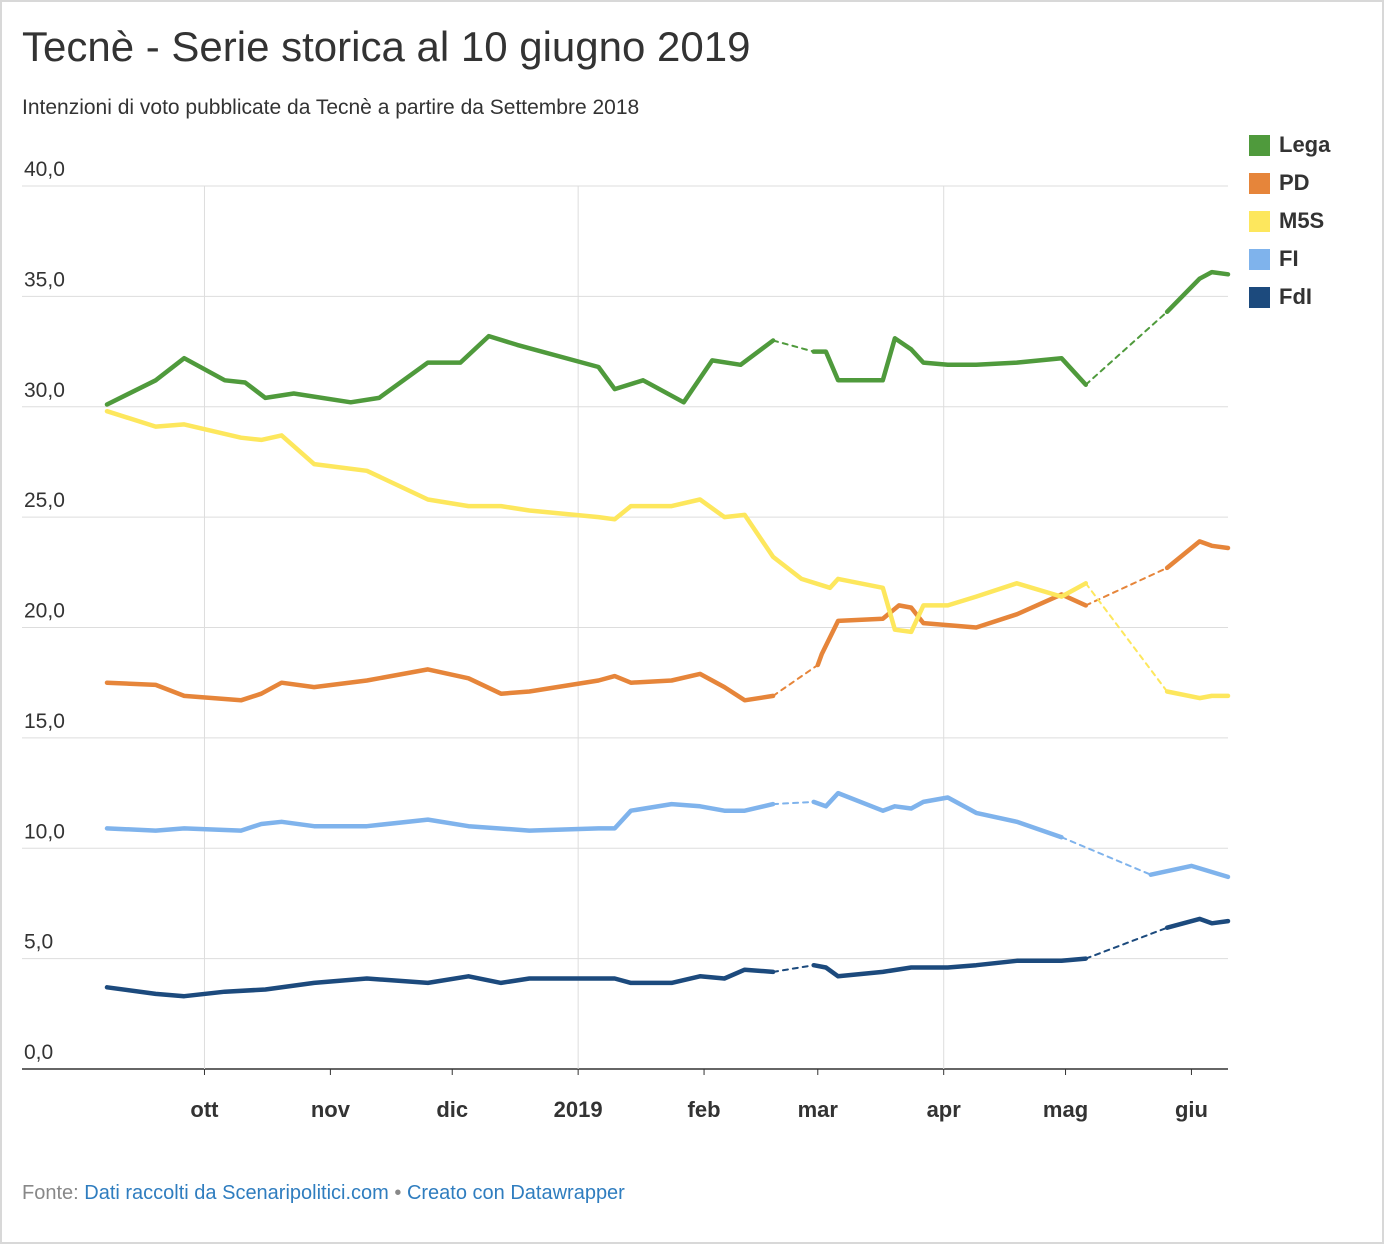 This screenshot has height=1244, width=1384. Describe the element at coordinates (1302, 220) in the screenshot. I see `legend-label: M5S` at that location.